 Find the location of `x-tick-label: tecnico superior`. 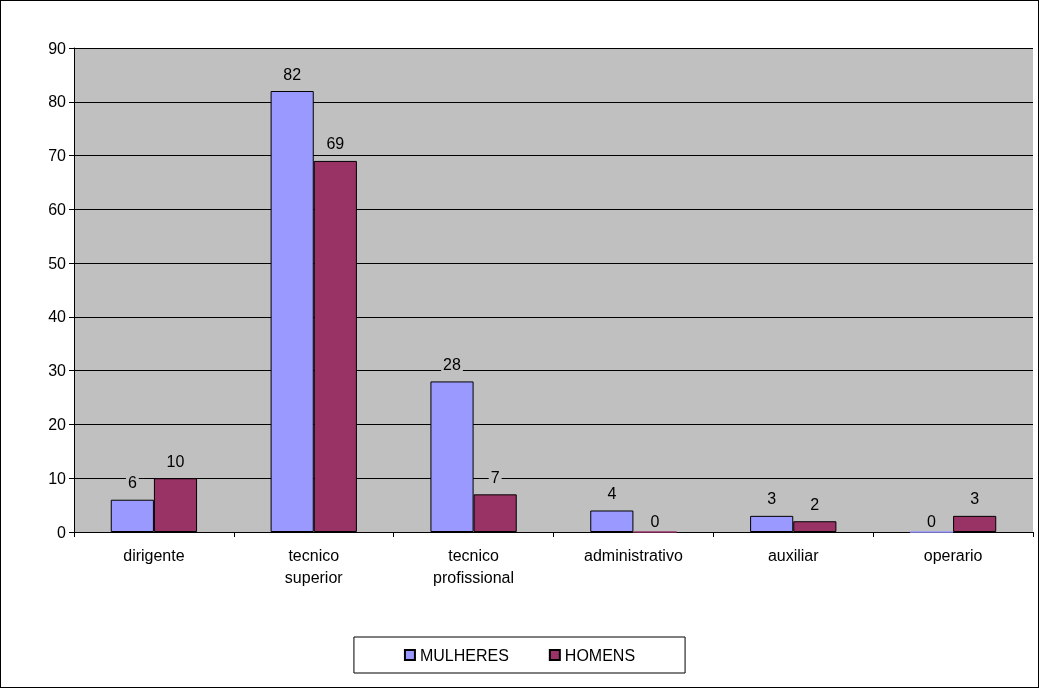

x-tick-label: tecnico superior is located at coordinates (314, 566).